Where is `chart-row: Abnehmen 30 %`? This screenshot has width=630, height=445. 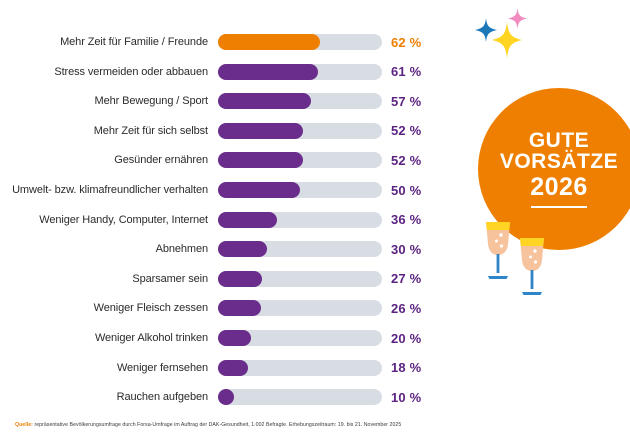 chart-row: Abnehmen 30 % is located at coordinates (227, 249).